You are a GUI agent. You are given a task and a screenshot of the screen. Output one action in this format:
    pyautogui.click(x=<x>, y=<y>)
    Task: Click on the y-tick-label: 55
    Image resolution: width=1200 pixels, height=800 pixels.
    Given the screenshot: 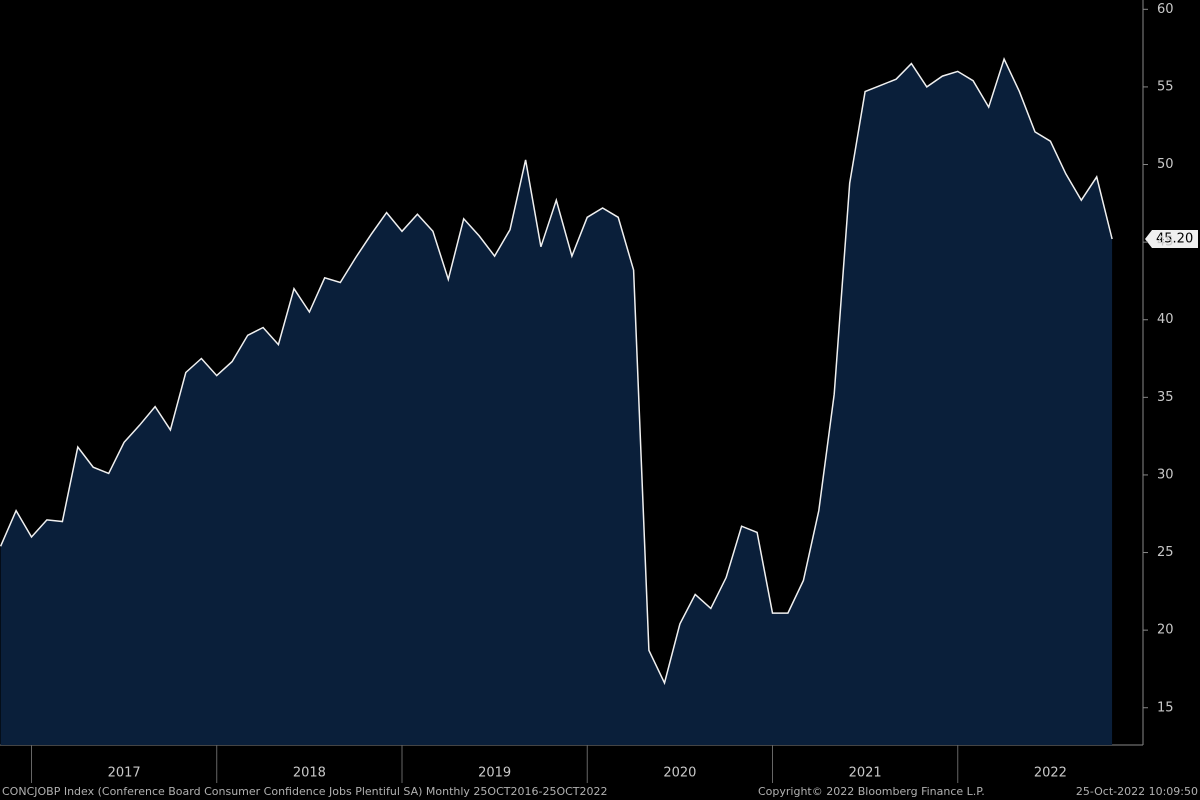 What is the action you would take?
    pyautogui.click(x=1165, y=86)
    